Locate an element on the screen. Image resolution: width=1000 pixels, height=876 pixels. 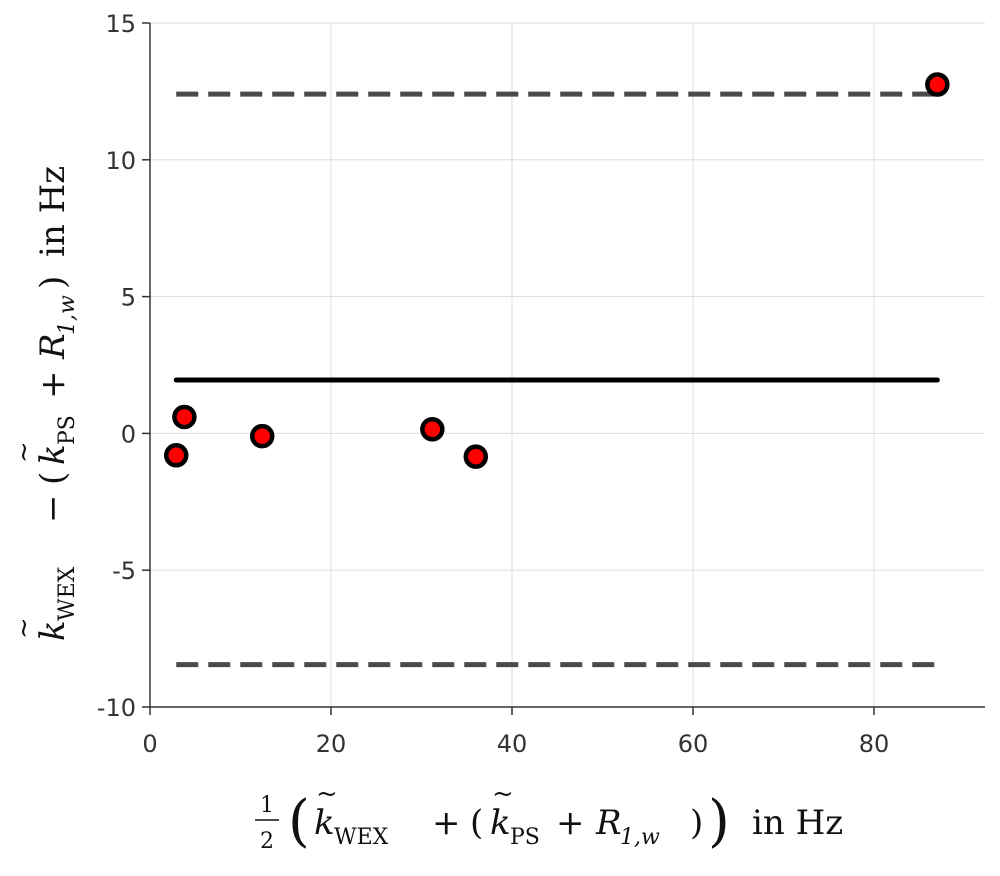
y-tick-label-5: 15 is located at coordinates (120, 24).